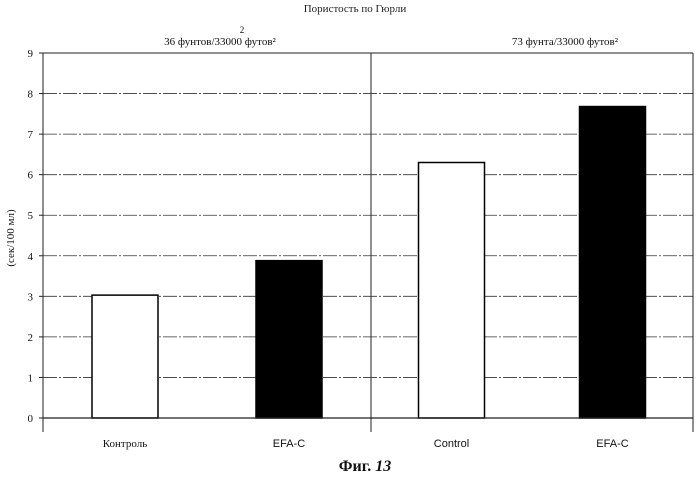  What do you see at coordinates (11, 238) in the screenshot?
I see `y-axis-label: (сек/100 мл)` at bounding box center [11, 238].